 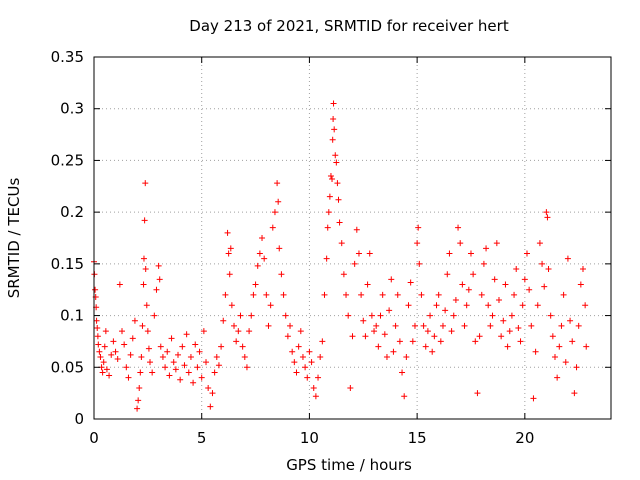 What do you see at coordinates (67, 367) in the screenshot?
I see `y-tick-label: 0.05` at bounding box center [67, 367].